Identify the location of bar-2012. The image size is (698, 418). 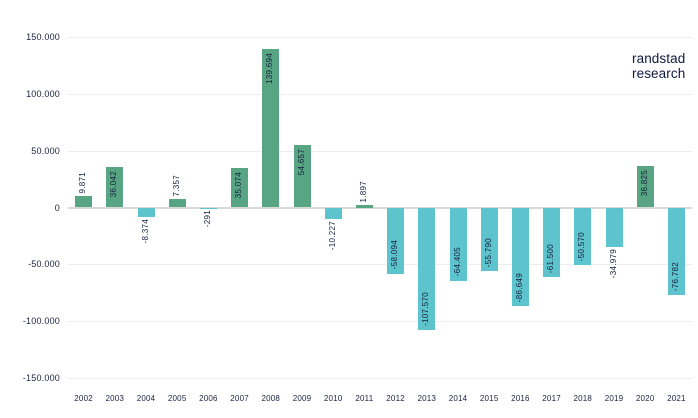
(396, 240).